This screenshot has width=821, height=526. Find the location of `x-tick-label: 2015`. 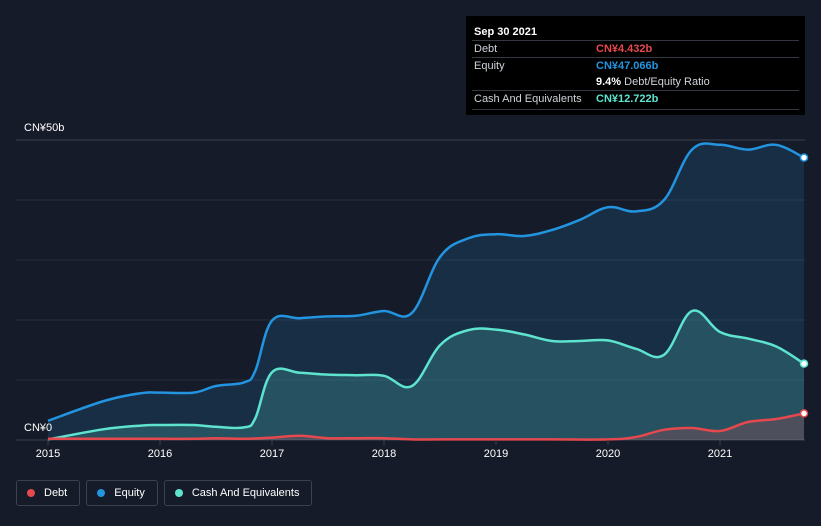

x-tick-label: 2015 is located at coordinates (48, 454).